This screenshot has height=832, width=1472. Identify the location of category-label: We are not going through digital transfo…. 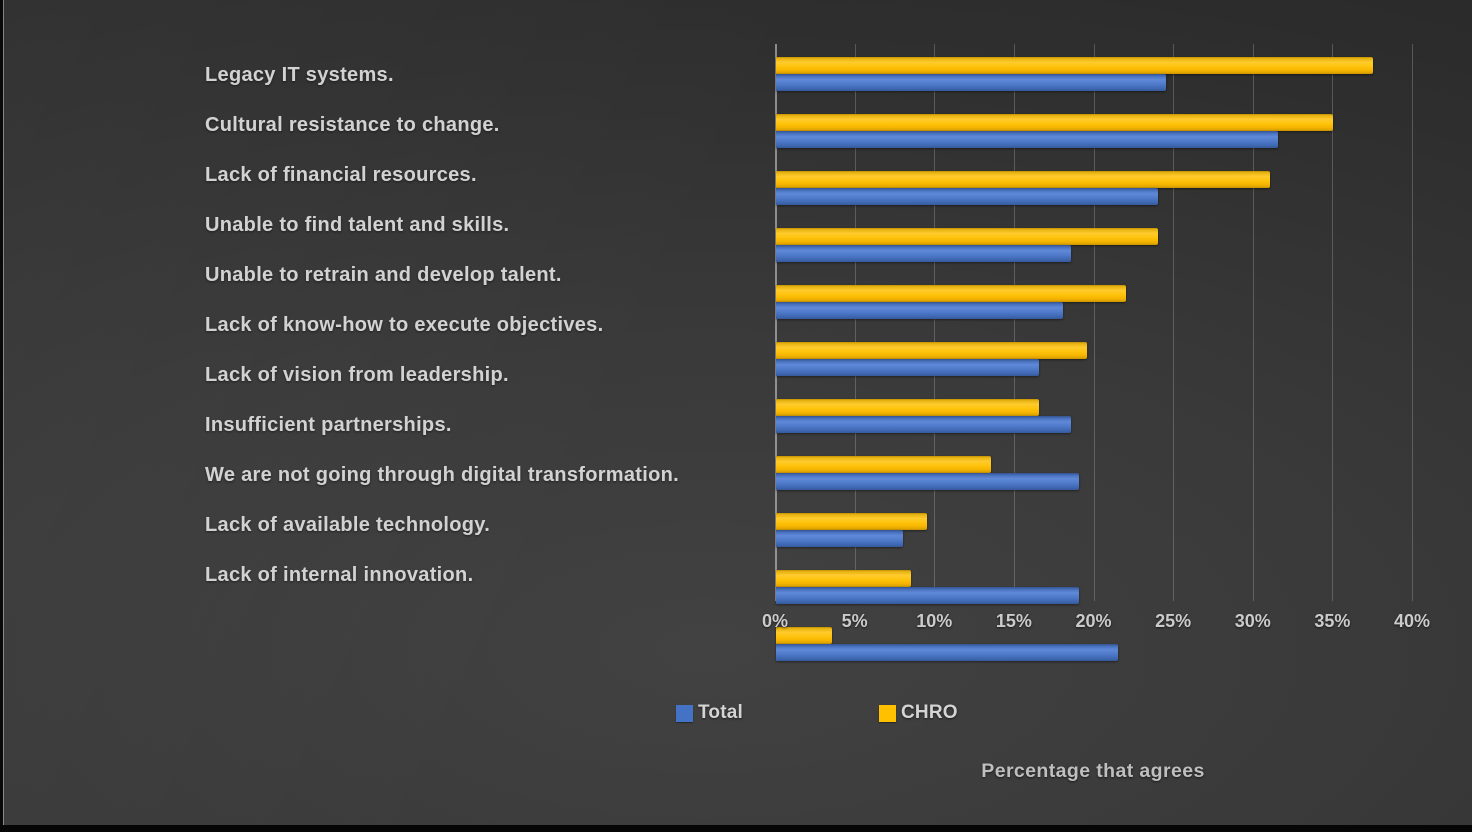
(442, 474).